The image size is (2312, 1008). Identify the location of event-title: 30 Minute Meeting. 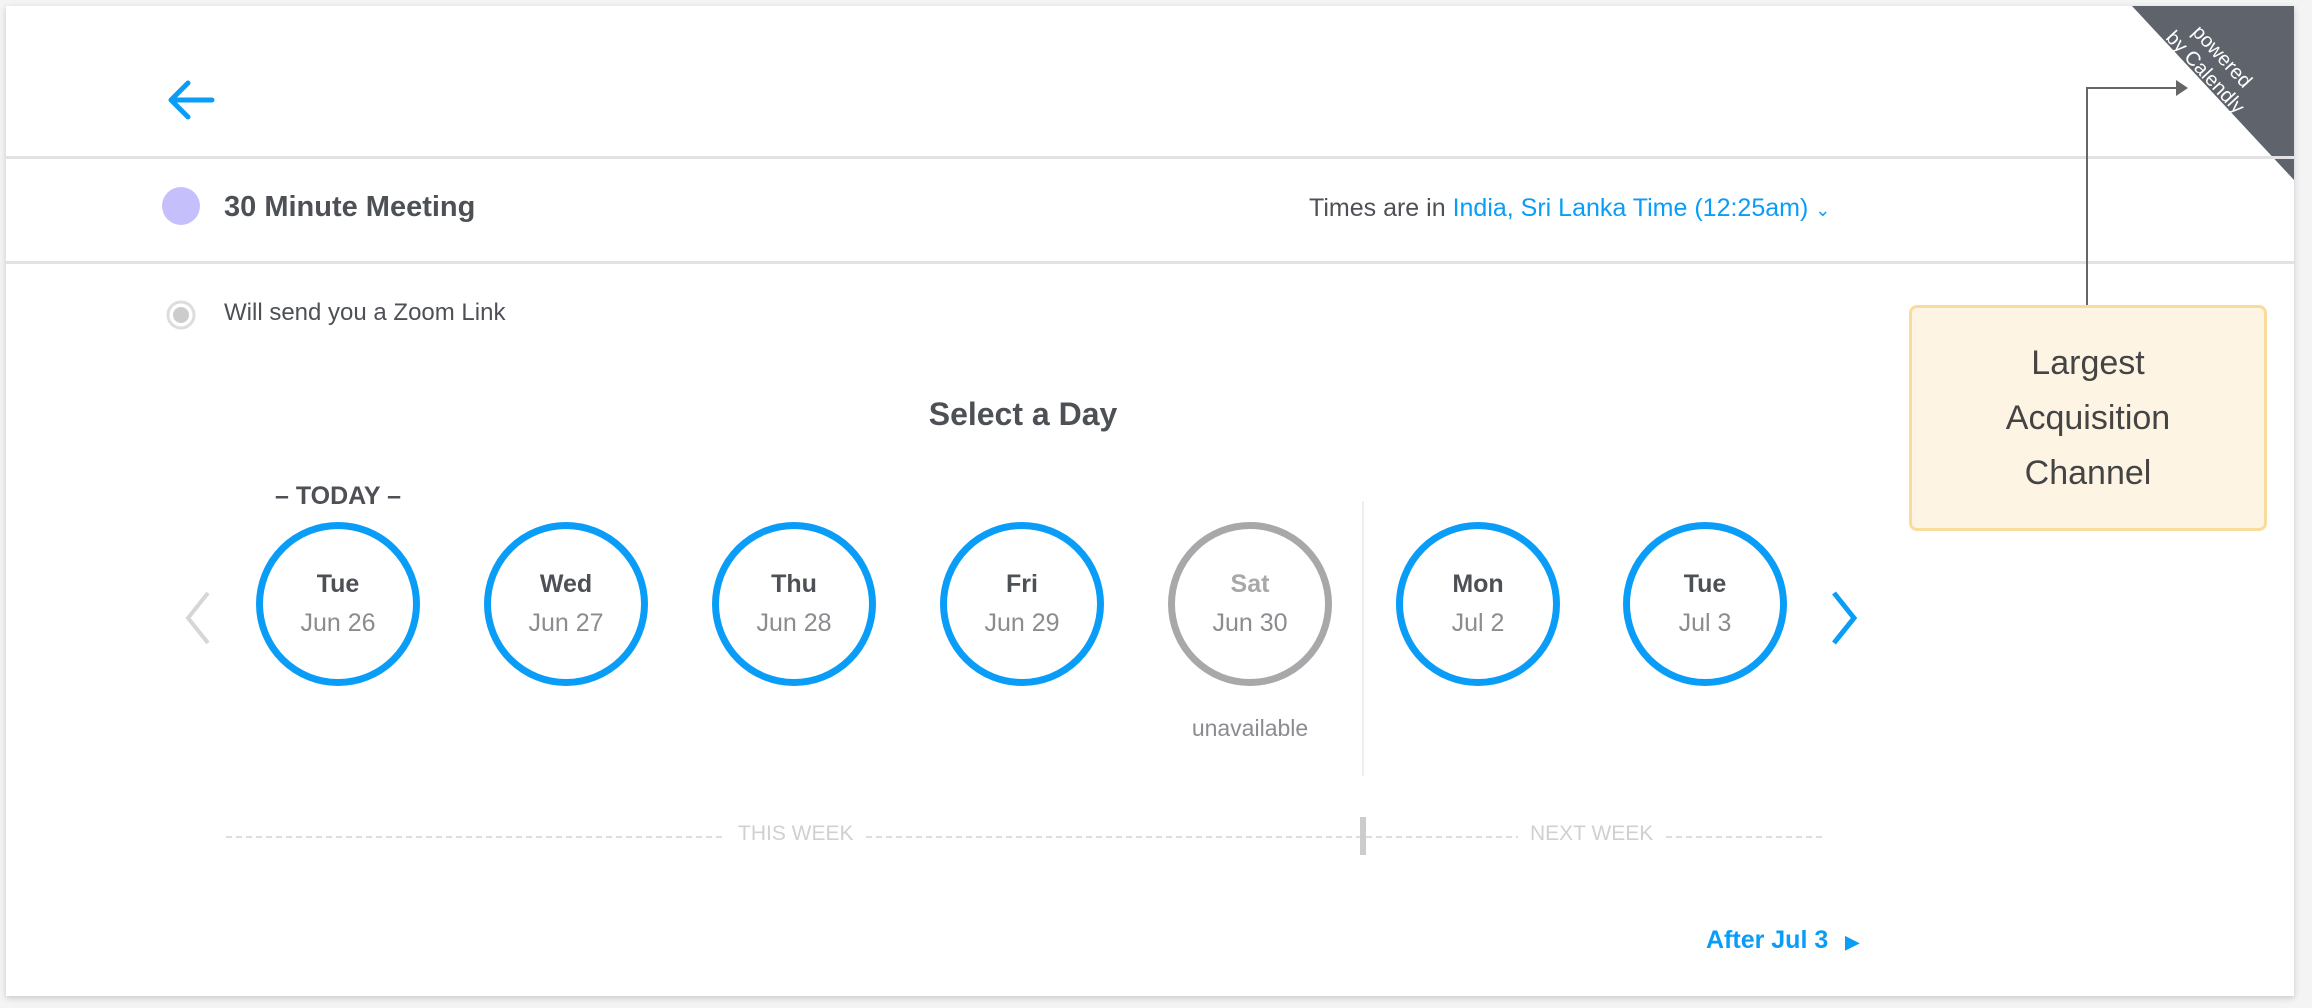
(350, 207).